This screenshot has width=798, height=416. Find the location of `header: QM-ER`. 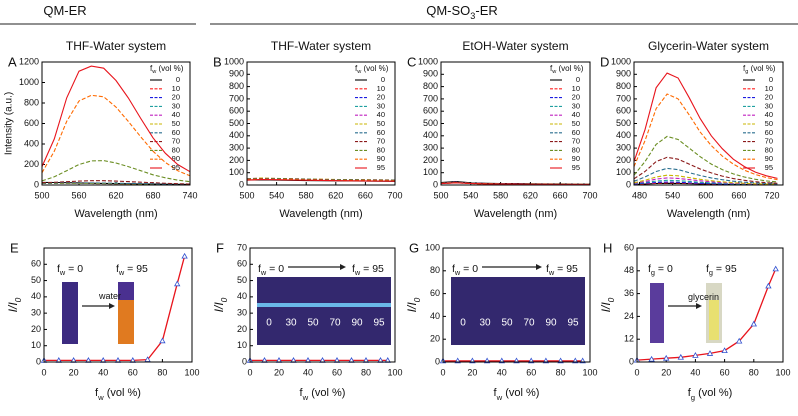

header: QM-ER is located at coordinates (64, 10).